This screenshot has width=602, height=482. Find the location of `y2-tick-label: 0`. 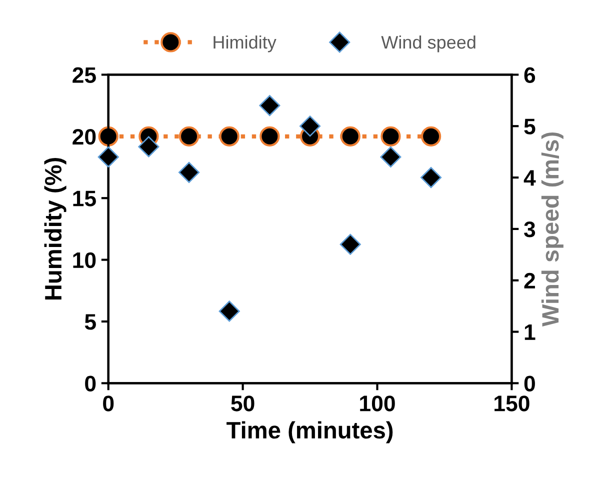

y2-tick-label: 0 is located at coordinates (529, 384).